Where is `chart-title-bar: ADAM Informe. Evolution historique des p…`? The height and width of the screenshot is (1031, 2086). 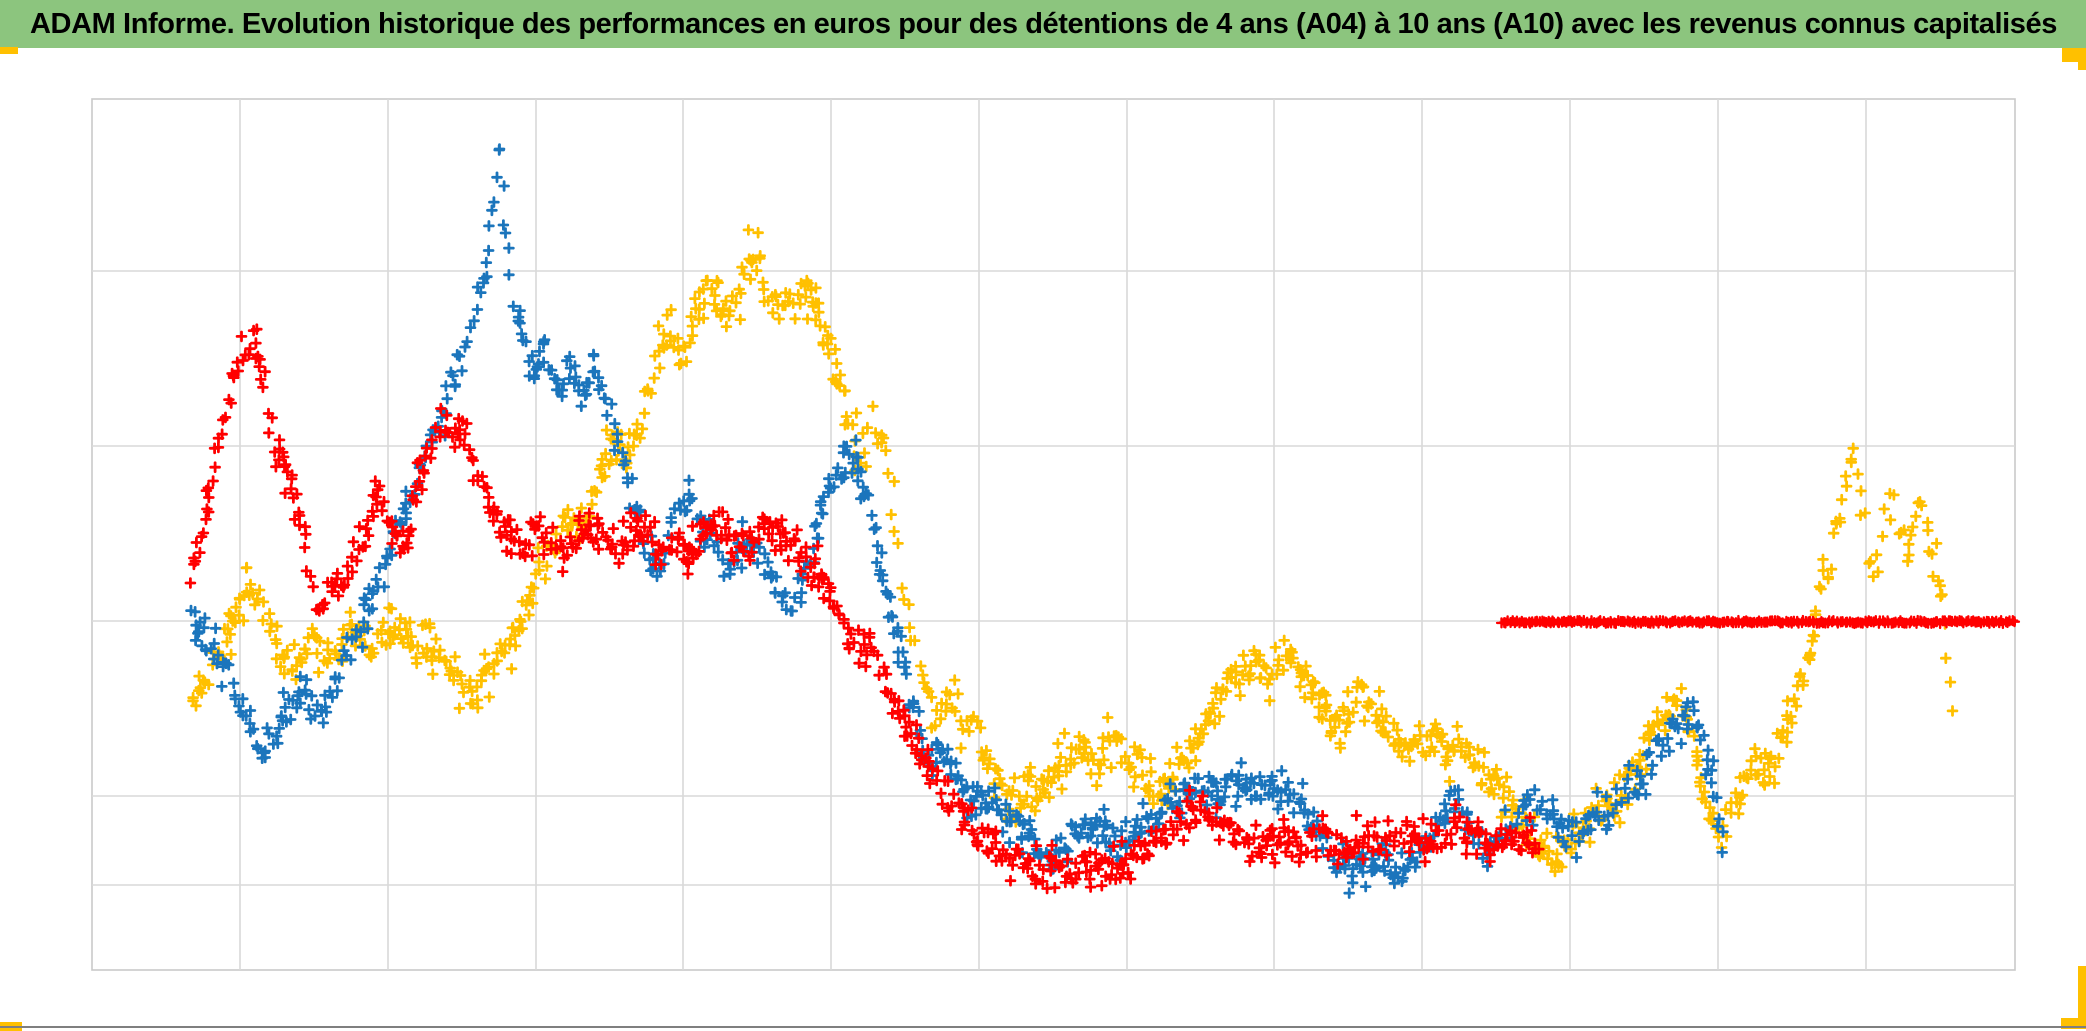 chart-title-bar: ADAM Informe. Evolution historique des p… is located at coordinates (1043, 24).